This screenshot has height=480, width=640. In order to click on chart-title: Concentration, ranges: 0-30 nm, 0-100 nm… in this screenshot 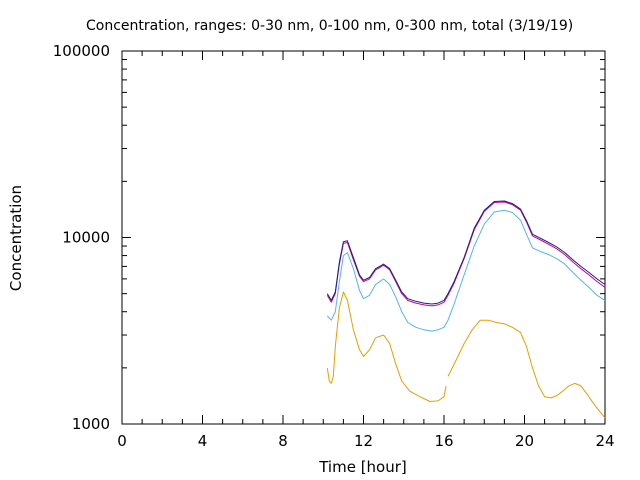, I will do `click(329, 26)`.